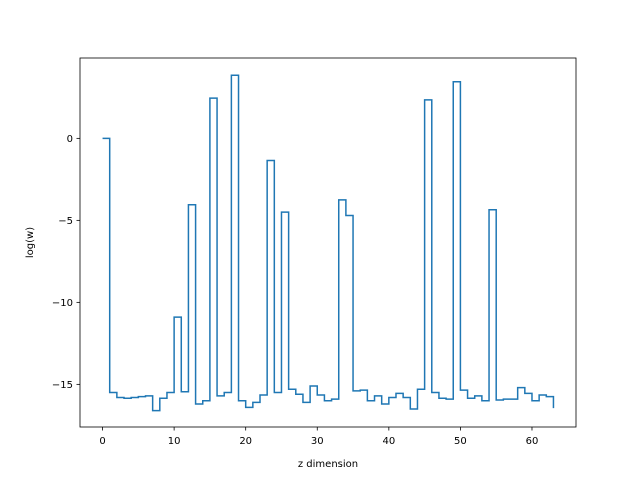 This screenshot has height=480, width=640. I want to click on x-tick-label: 20, so click(245, 441).